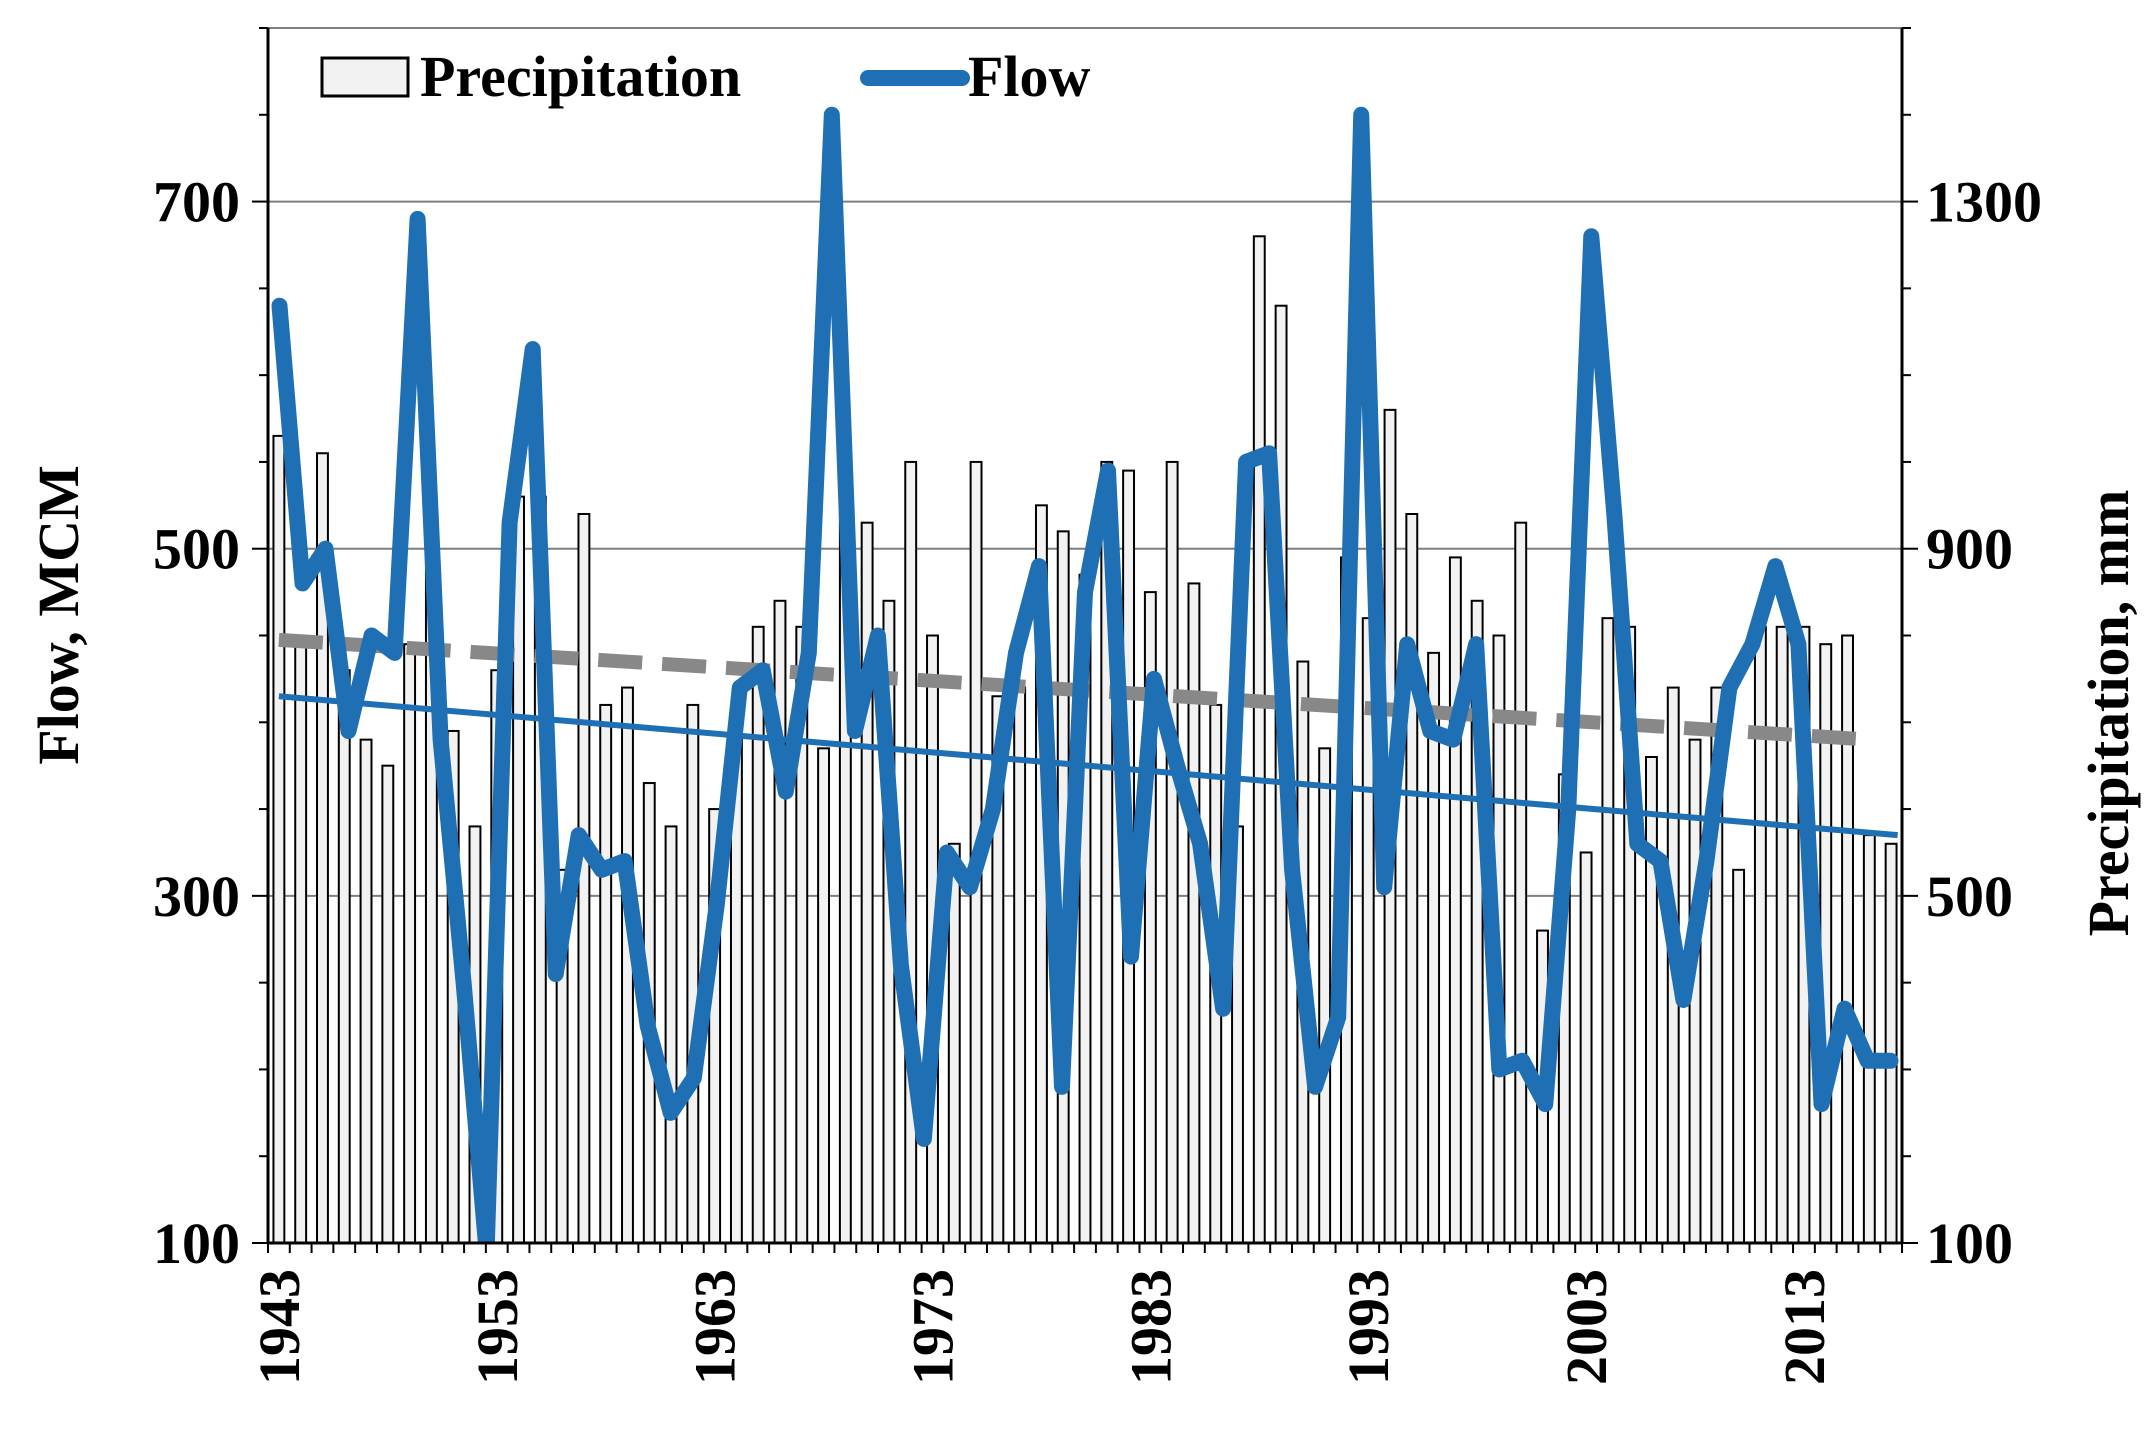 The width and height of the screenshot is (2156, 1433). Describe the element at coordinates (1455, 900) in the screenshot. I see `precip-bar-1997` at that location.